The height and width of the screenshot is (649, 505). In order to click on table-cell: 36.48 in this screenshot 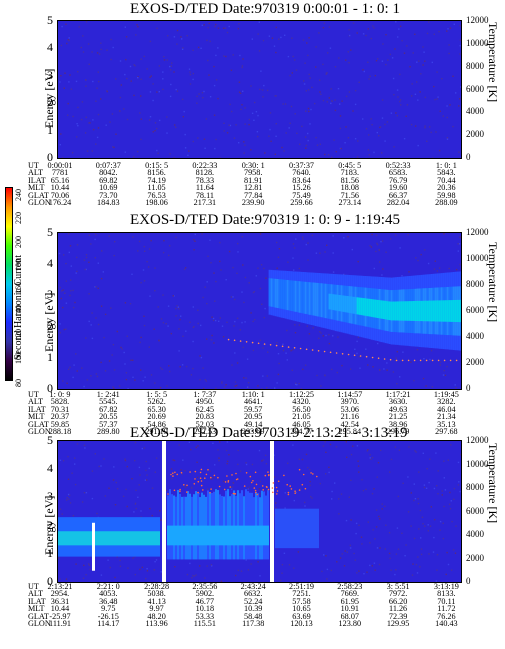, I will do `click(108, 601)`.